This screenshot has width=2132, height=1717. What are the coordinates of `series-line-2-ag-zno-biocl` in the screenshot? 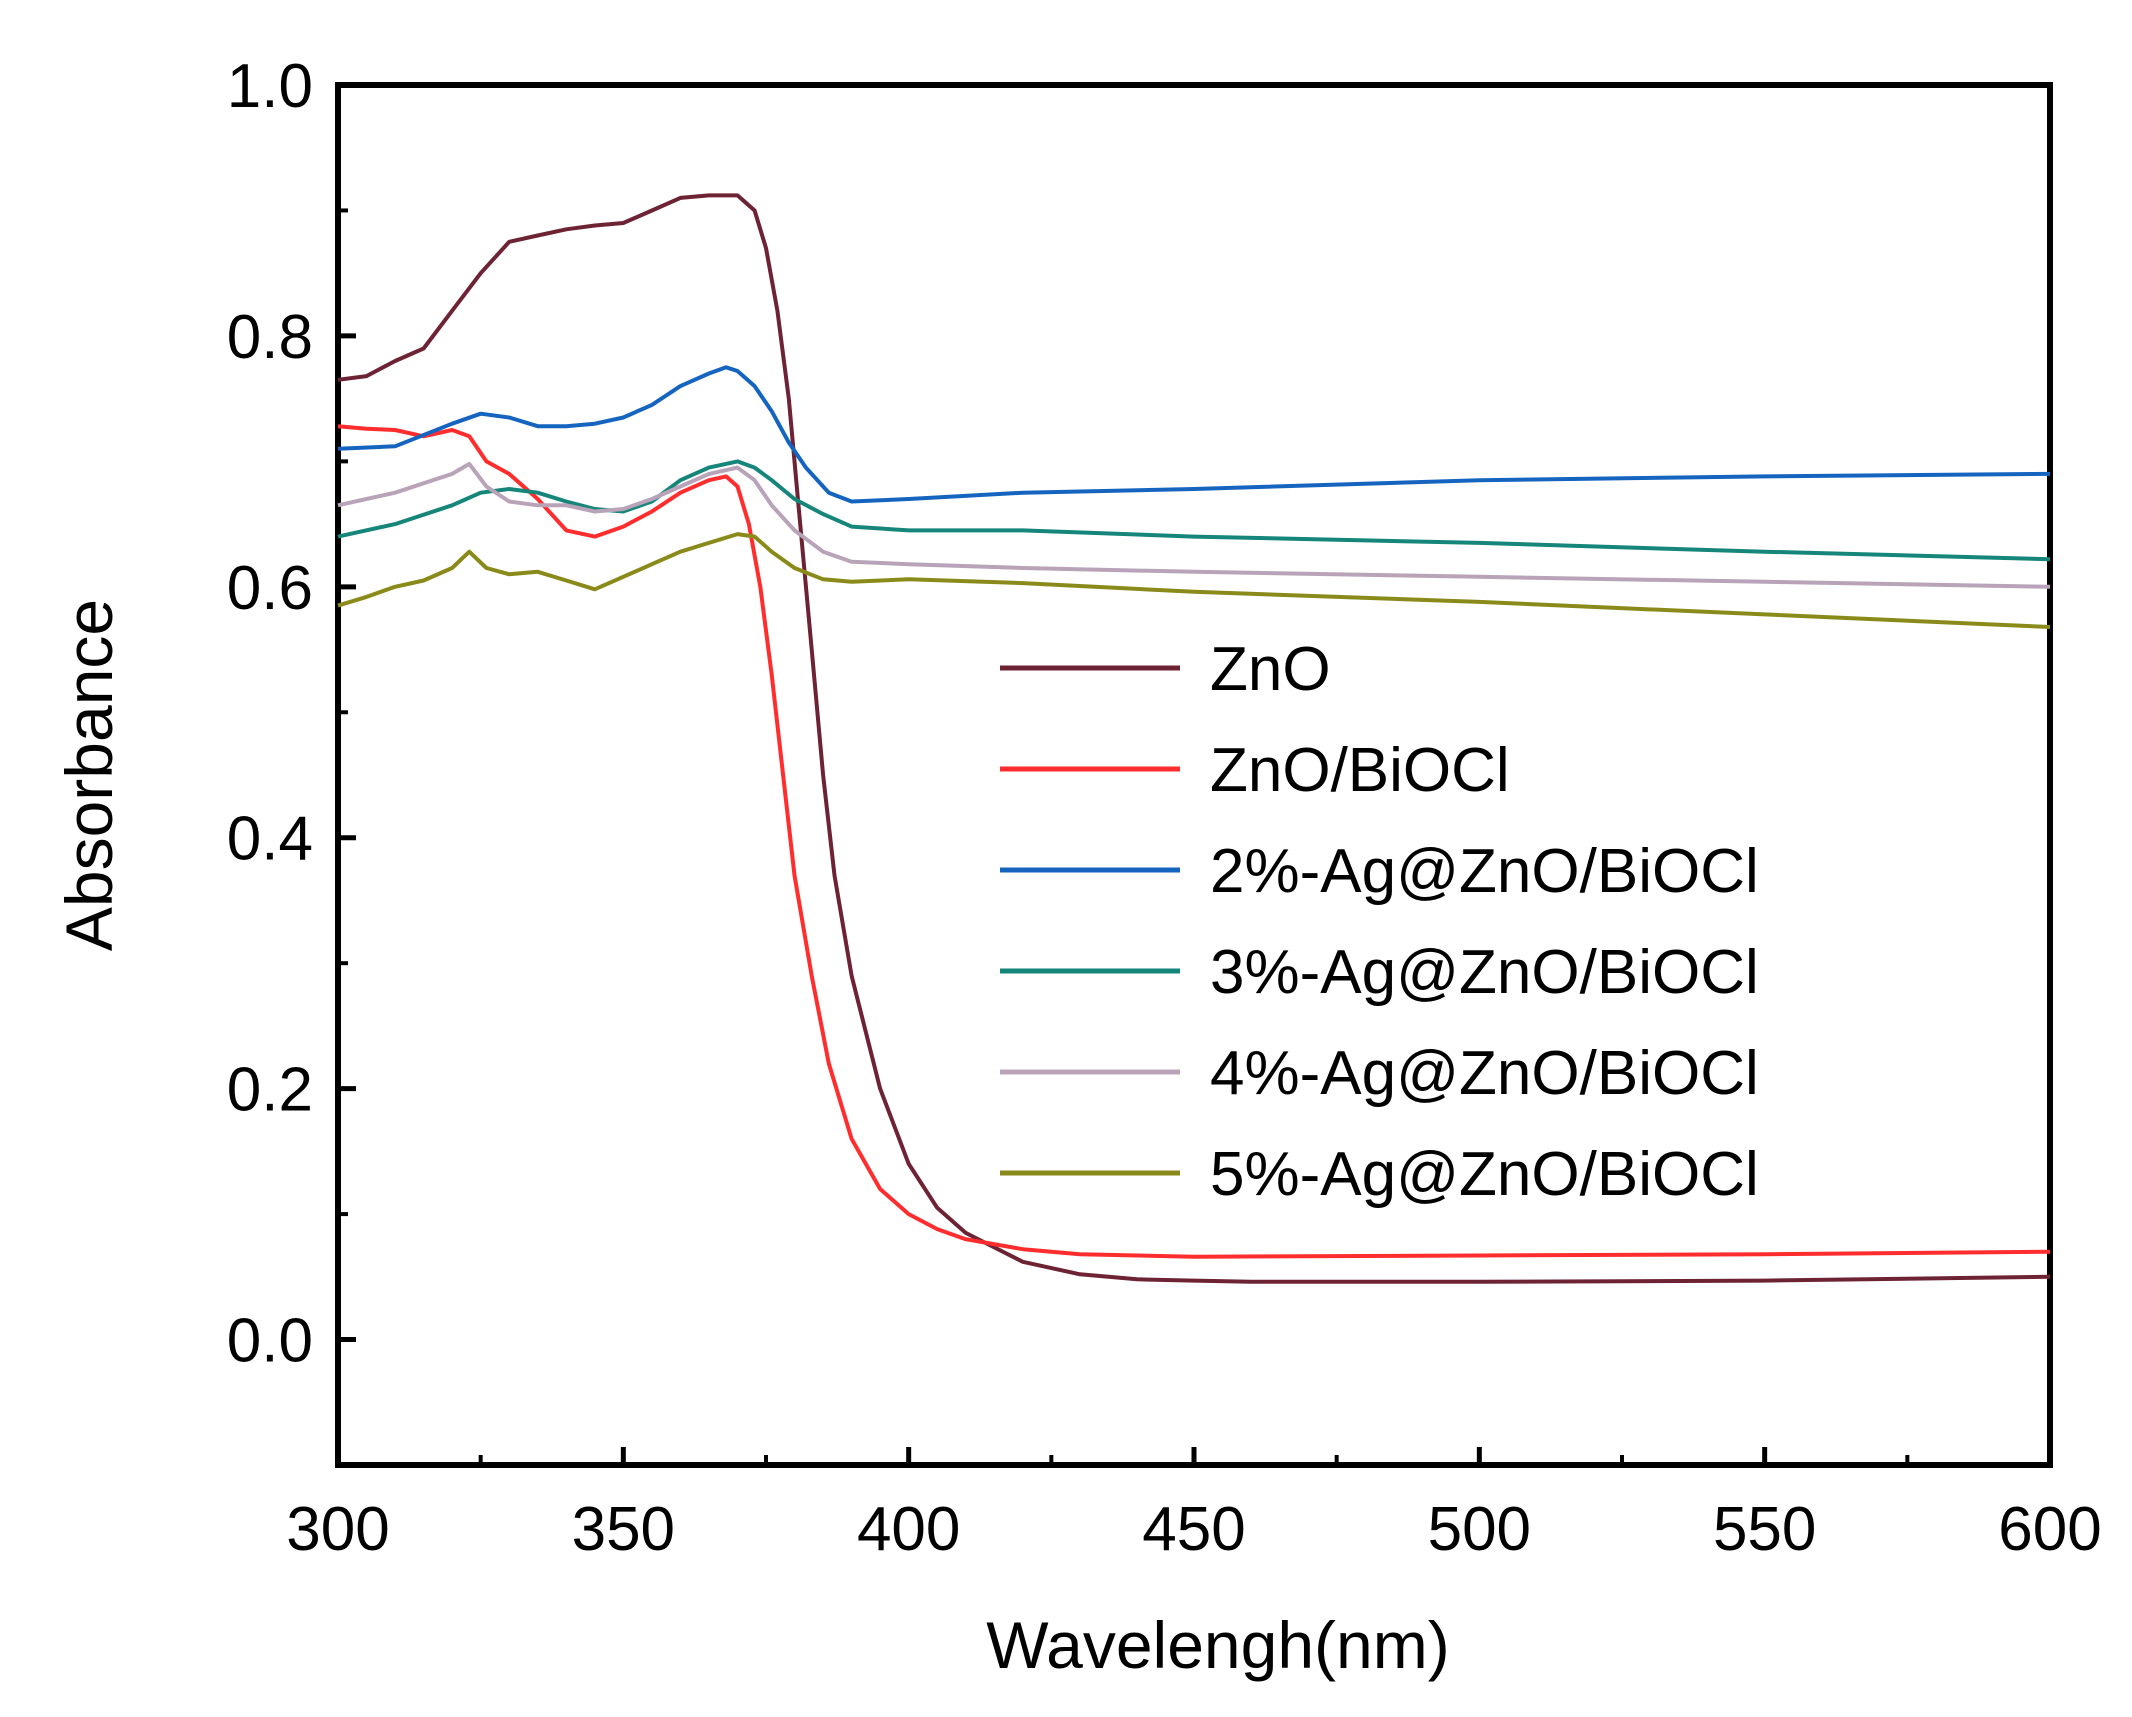 It's located at (1194, 434).